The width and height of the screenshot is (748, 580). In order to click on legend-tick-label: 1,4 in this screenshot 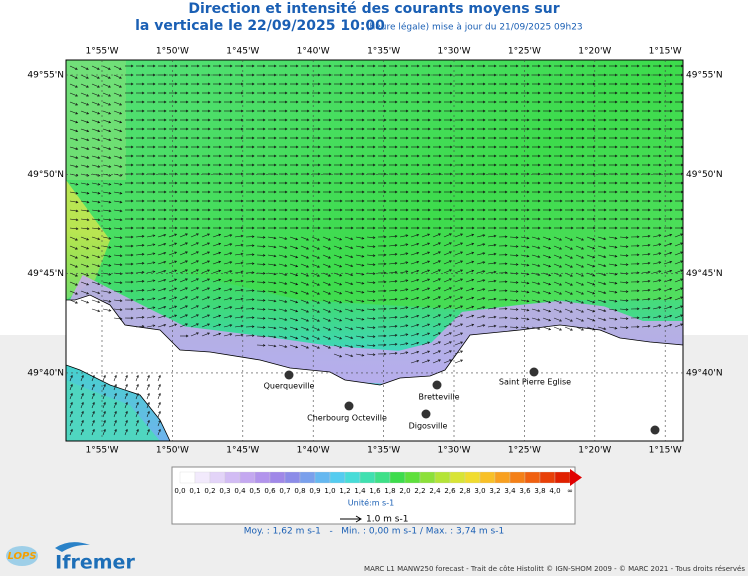, I will do `click(360, 491)`.